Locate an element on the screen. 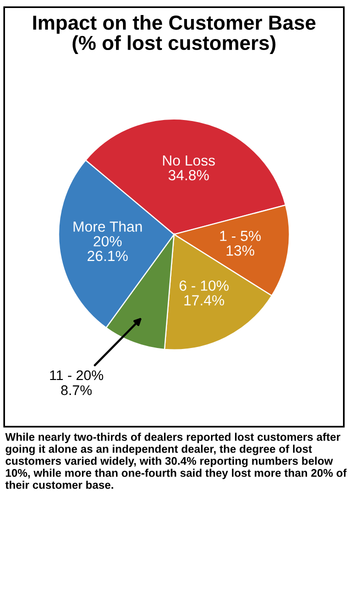 Image resolution: width=348 pixels, height=601 pixels. data-label: 17.4% is located at coordinates (204, 300).